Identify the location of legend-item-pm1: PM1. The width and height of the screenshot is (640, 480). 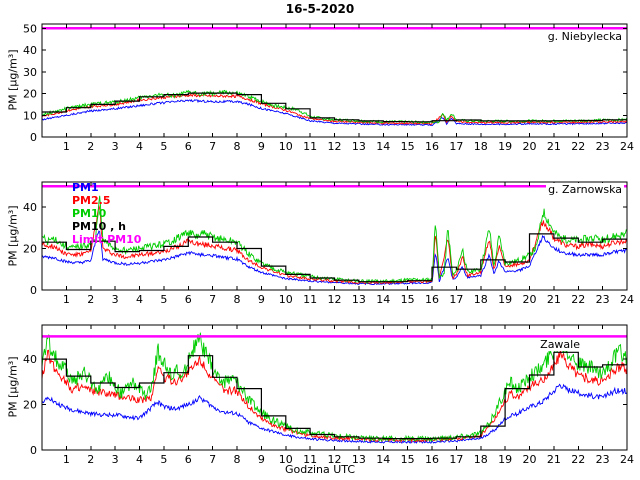
(85, 187).